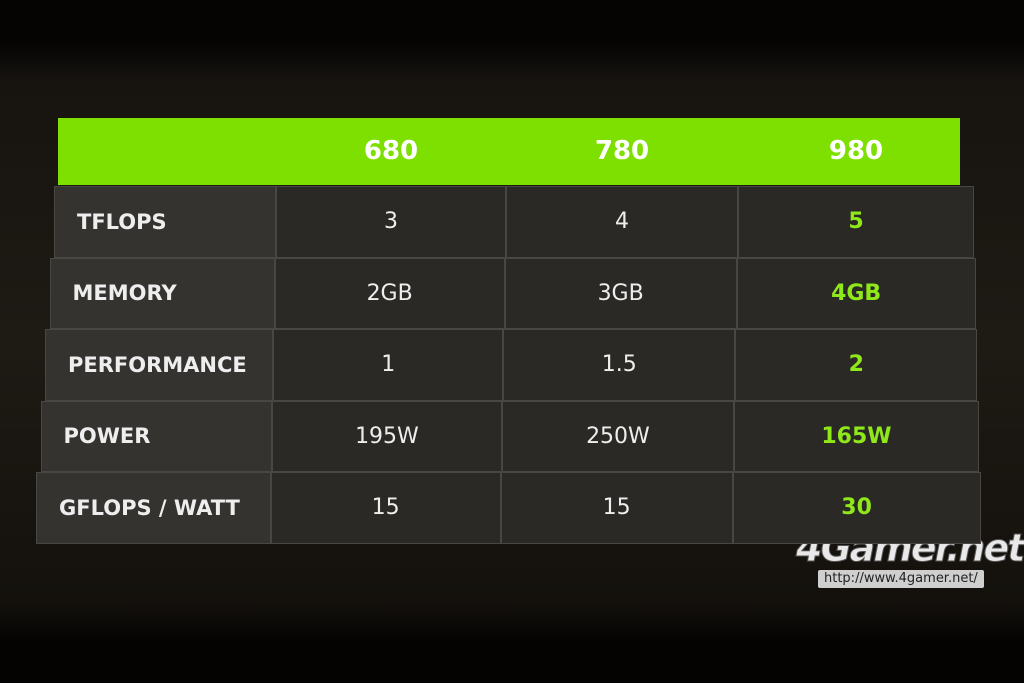 This screenshot has width=1024, height=683. What do you see at coordinates (386, 436) in the screenshot?
I see `table-cell: 195W` at bounding box center [386, 436].